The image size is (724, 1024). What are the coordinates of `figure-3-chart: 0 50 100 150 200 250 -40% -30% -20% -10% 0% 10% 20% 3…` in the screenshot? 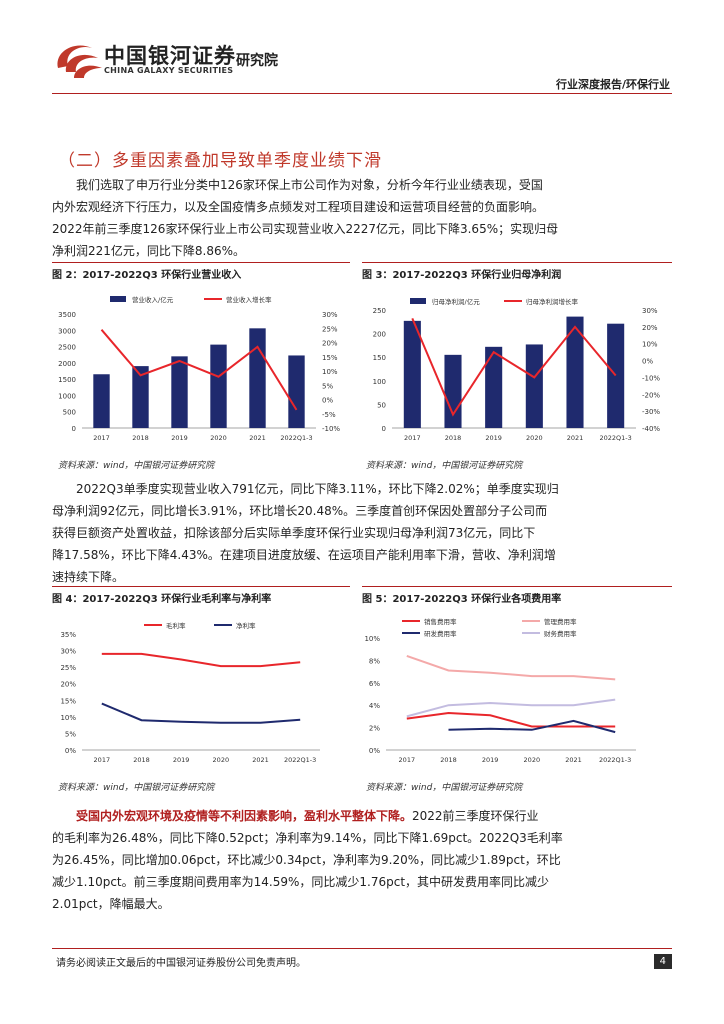 It's located at (517, 369).